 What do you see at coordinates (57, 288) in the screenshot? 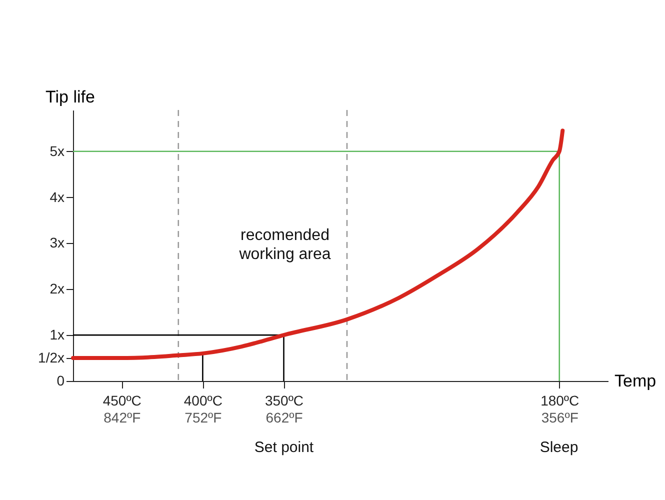
I see `y-tick-label: 2x` at bounding box center [57, 288].